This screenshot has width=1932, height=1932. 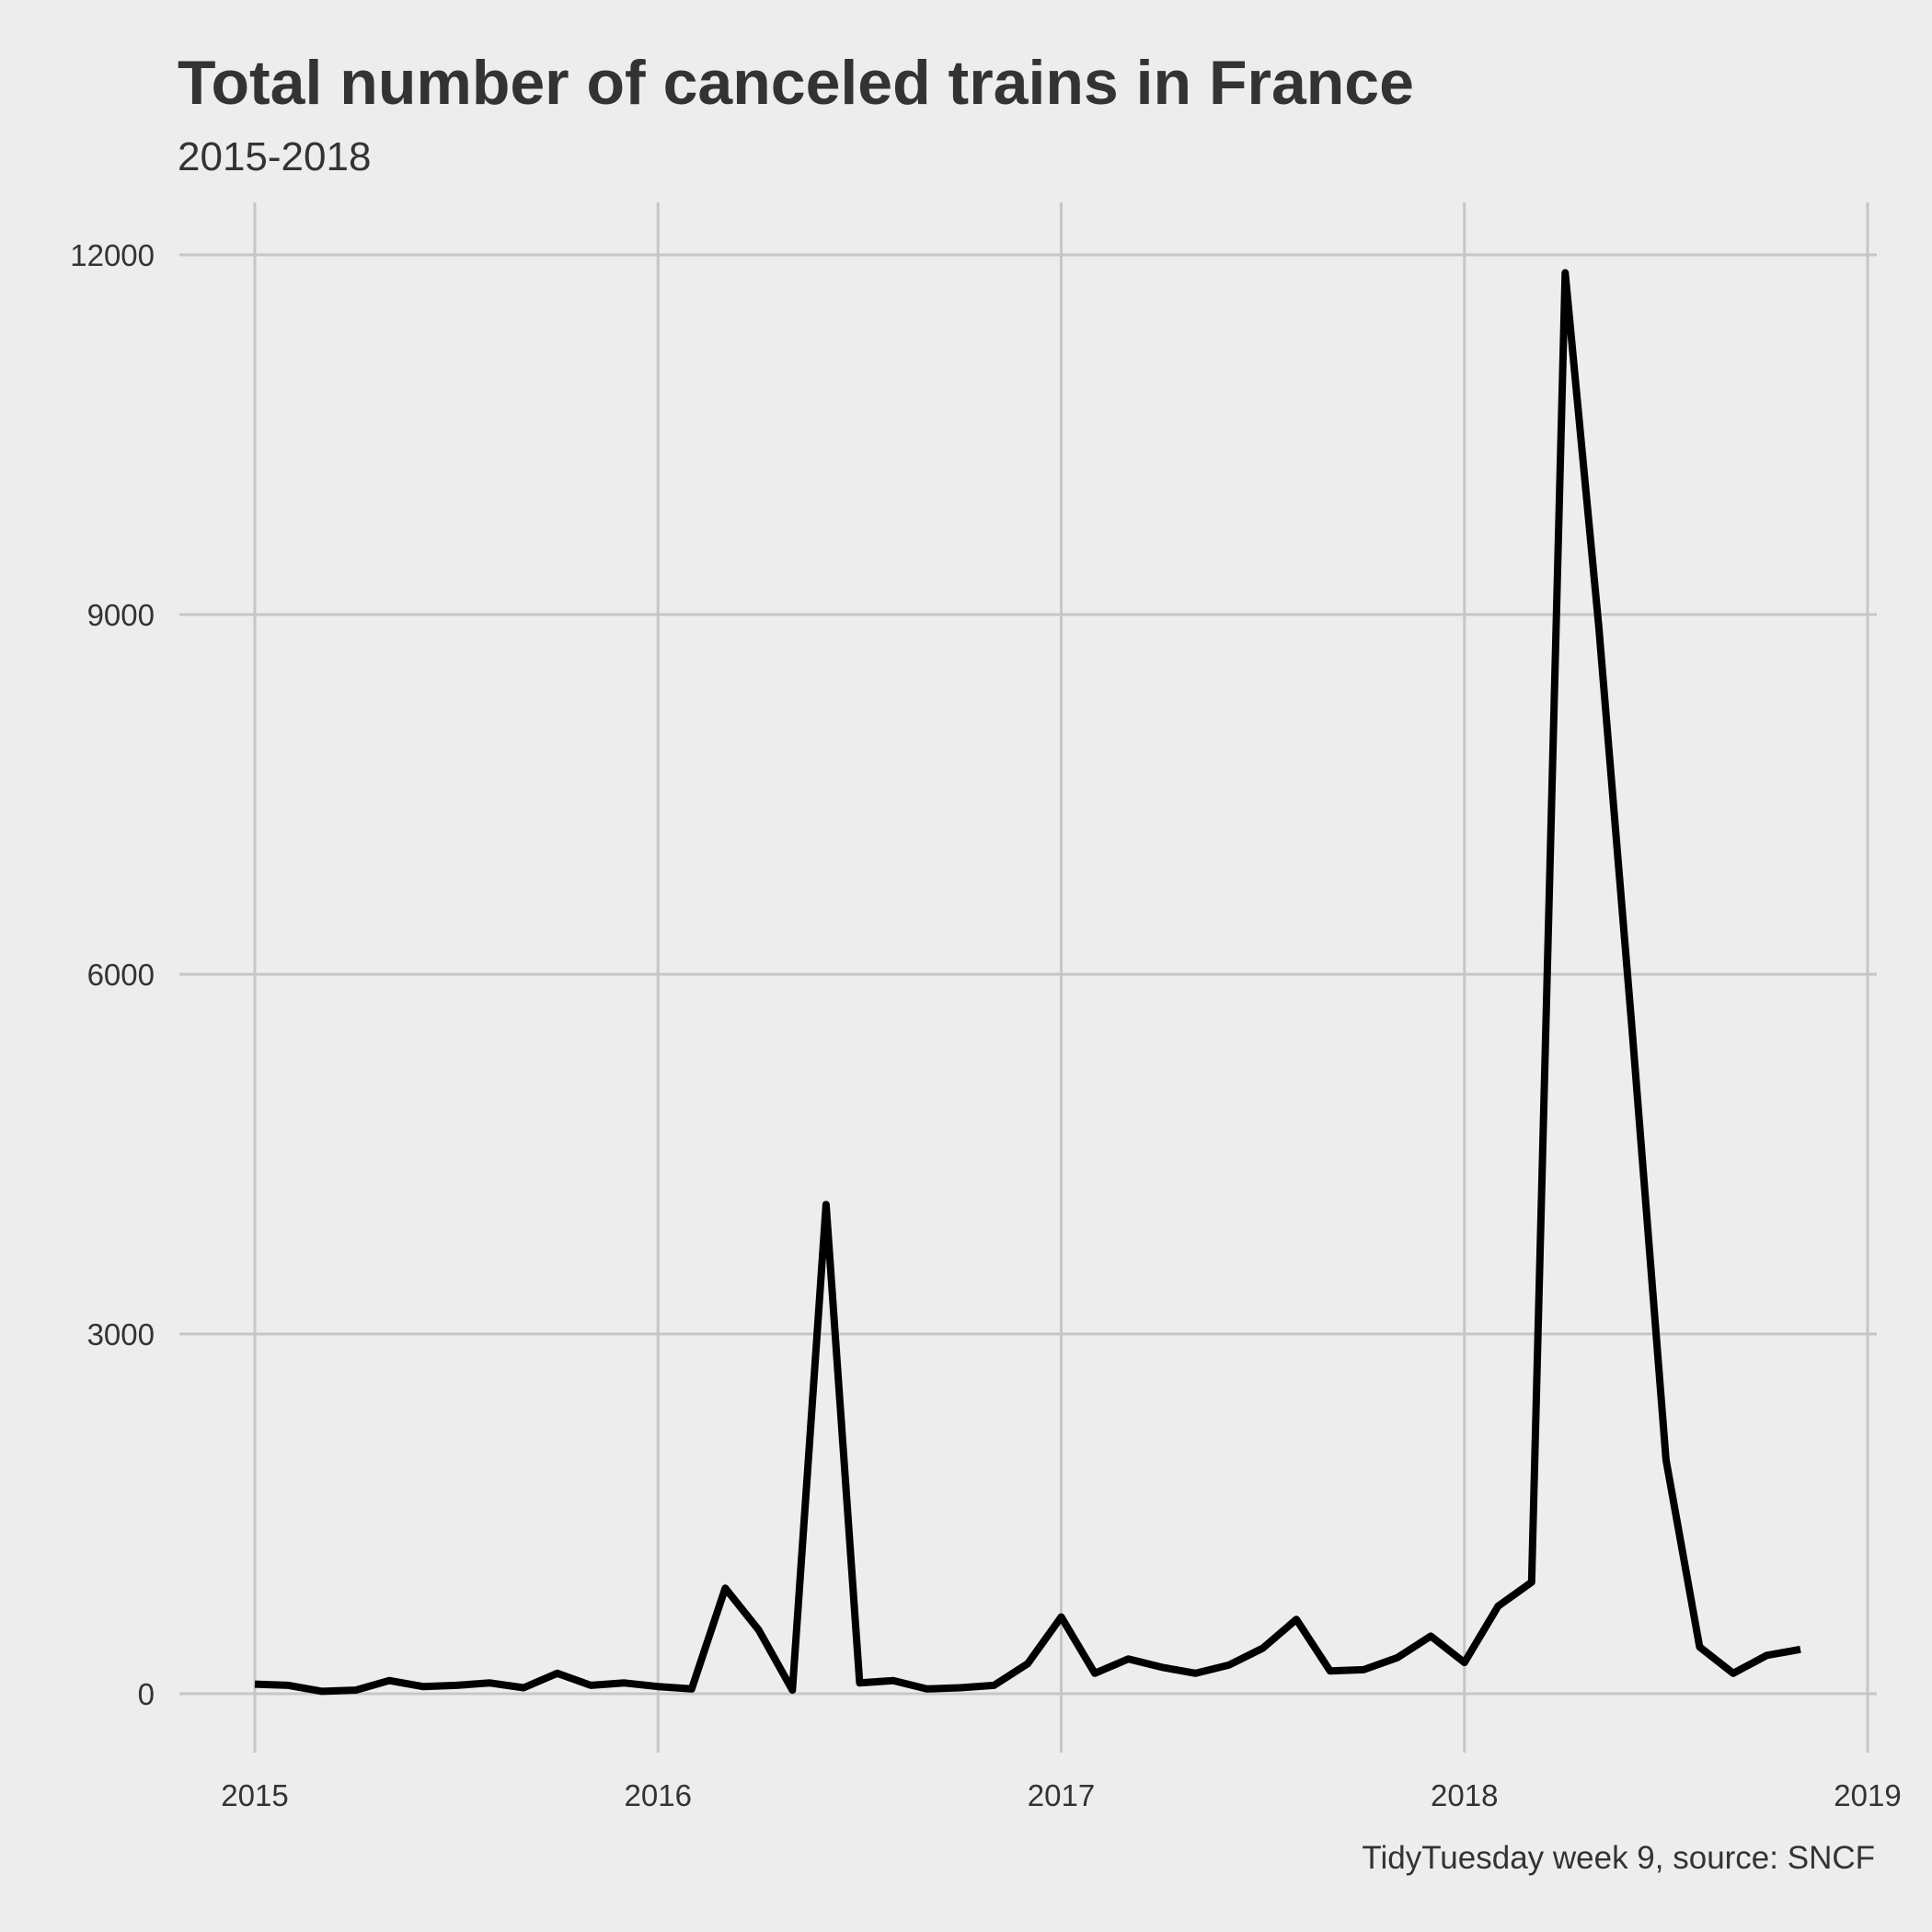 I want to click on x-tick-label: 2019, so click(x=1867, y=1795).